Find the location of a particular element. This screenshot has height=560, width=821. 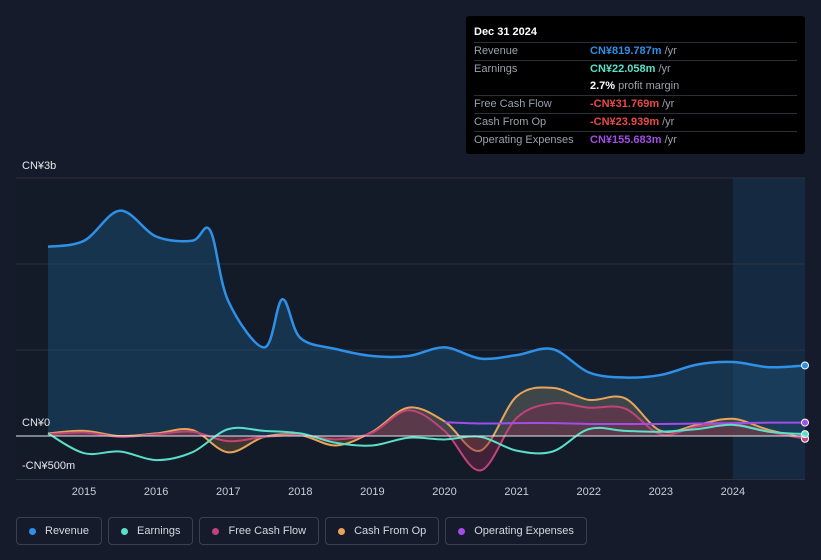

tooltip-row-opex: Operating Expenses CN¥155.683m /yr is located at coordinates (635, 140).